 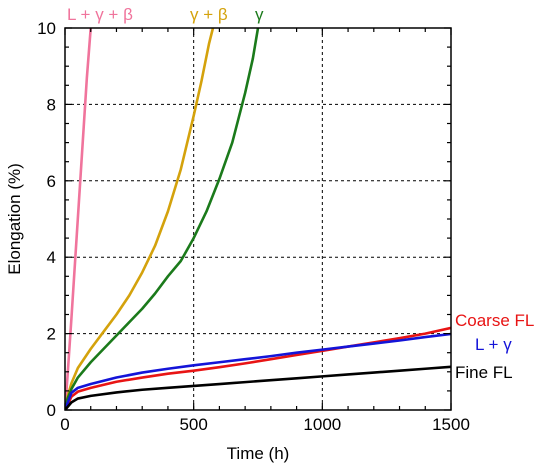 What do you see at coordinates (484, 372) in the screenshot?
I see `series-label-fine-fl: Fine FL` at bounding box center [484, 372].